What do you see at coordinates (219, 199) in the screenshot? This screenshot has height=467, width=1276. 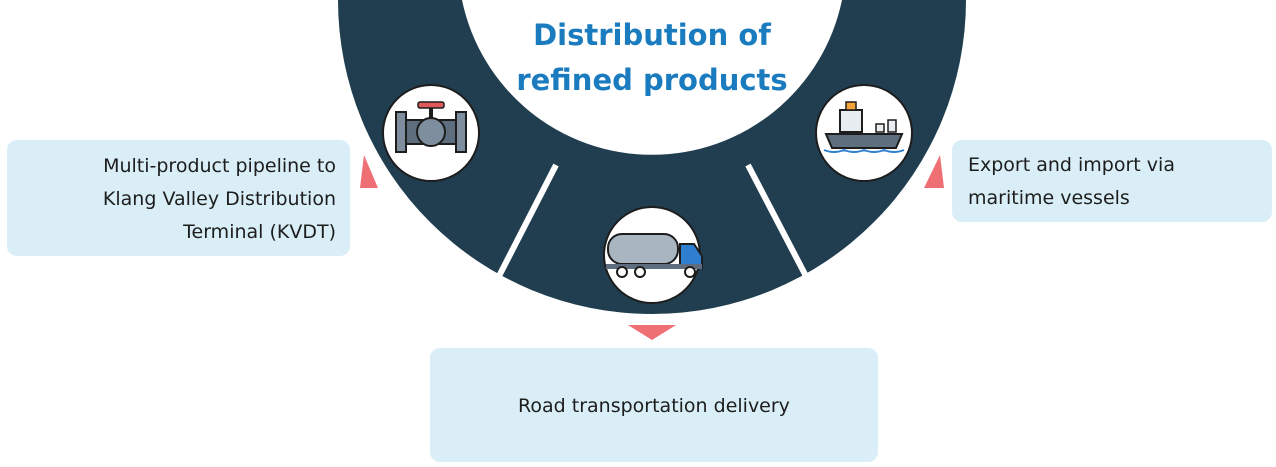 I see `box-text: Klang Valley Distribution` at bounding box center [219, 199].